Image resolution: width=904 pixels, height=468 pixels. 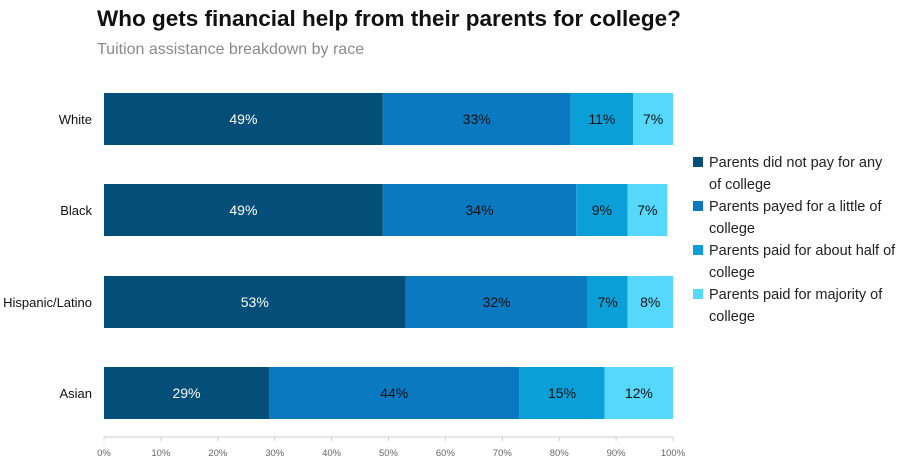 What do you see at coordinates (332, 453) in the screenshot?
I see `x-tick-label: 40%` at bounding box center [332, 453].